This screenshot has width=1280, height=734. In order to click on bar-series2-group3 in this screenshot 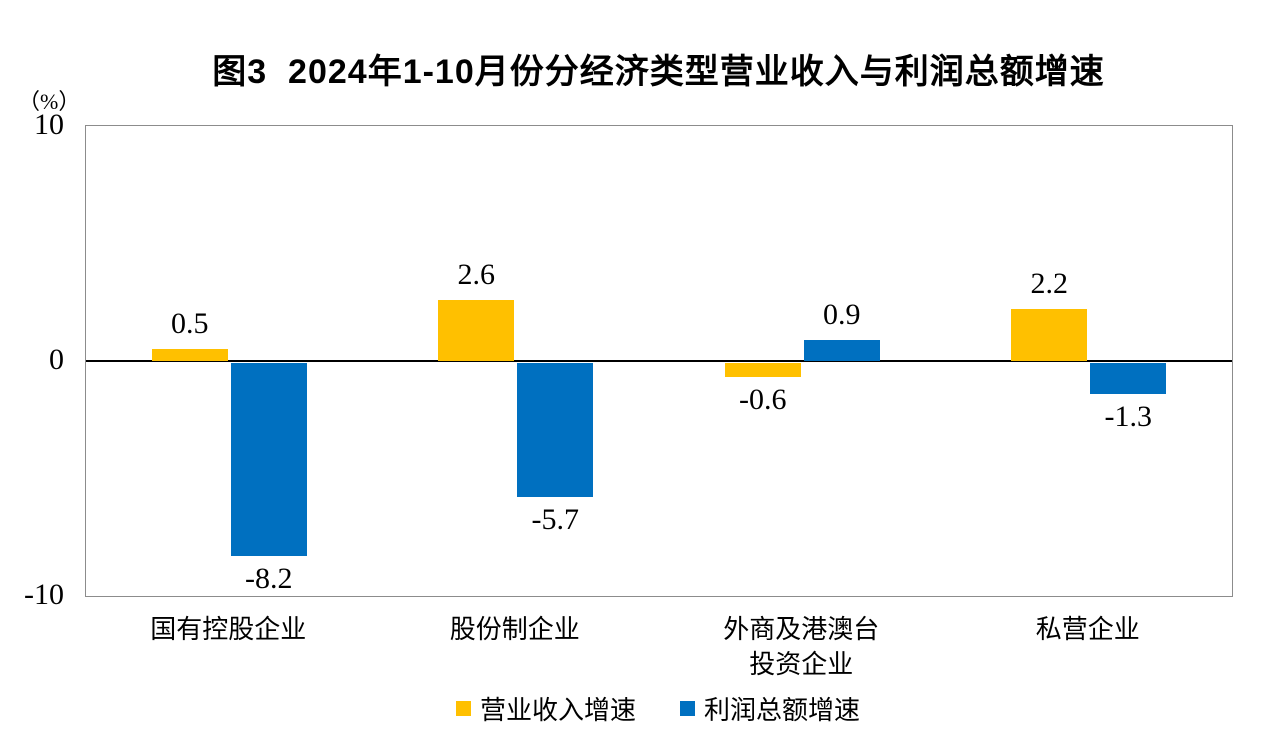, I will do `click(841, 350)`.